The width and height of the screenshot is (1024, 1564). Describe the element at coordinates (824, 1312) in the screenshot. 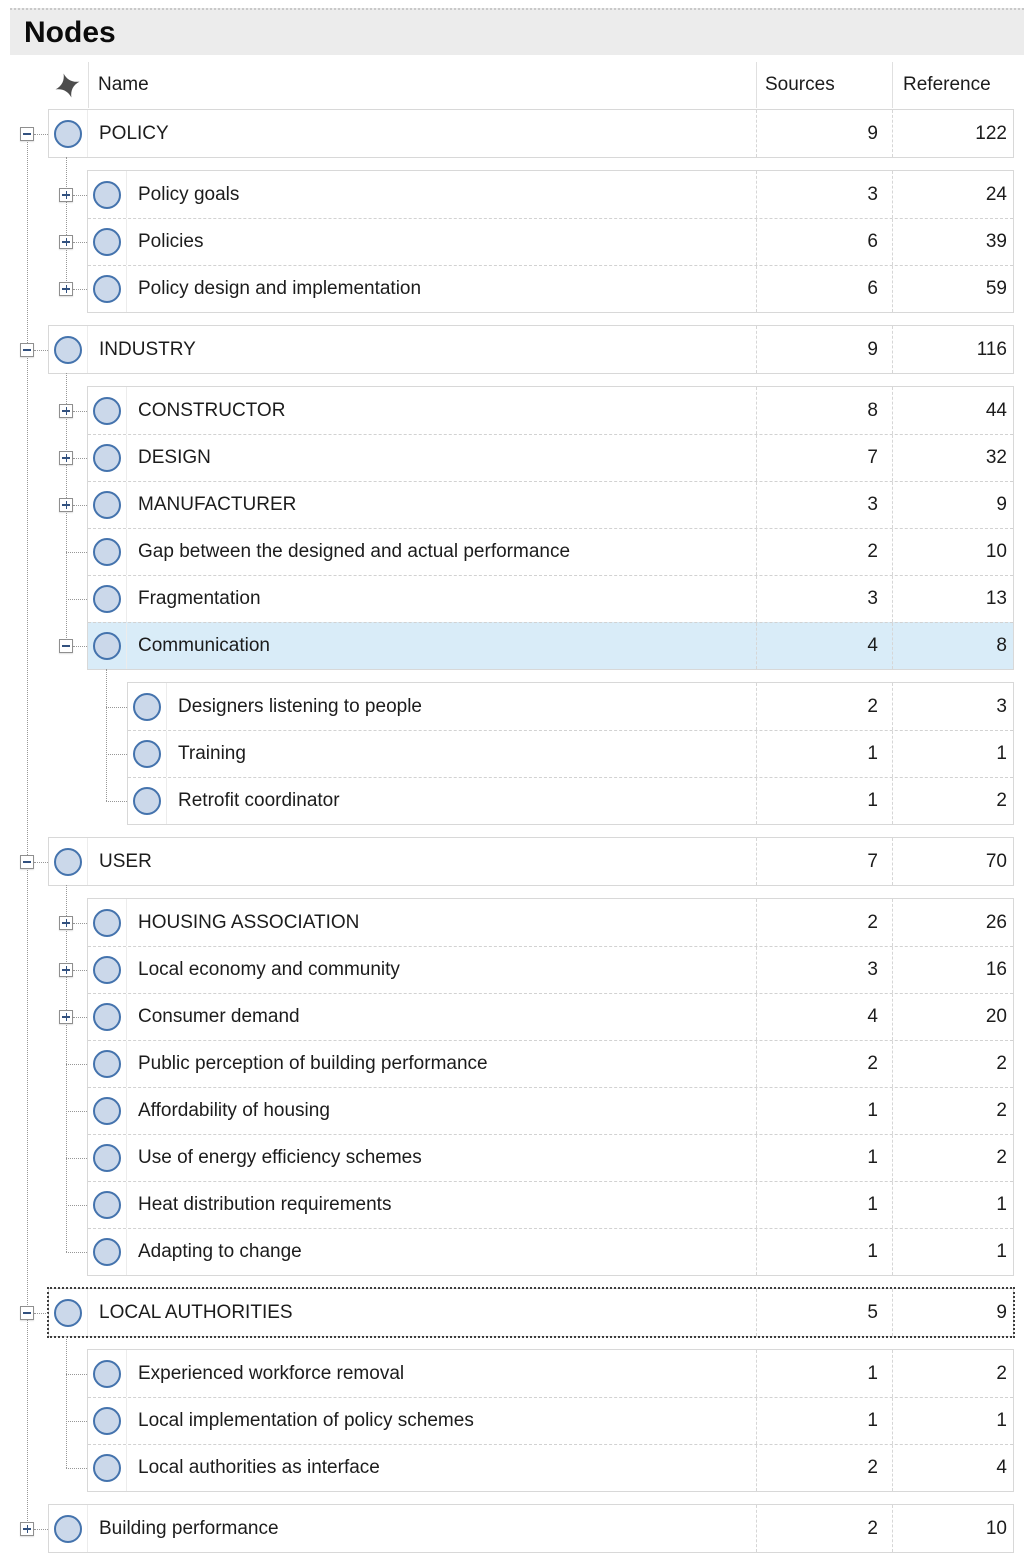

I see `row-sources-value: 5` at that location.